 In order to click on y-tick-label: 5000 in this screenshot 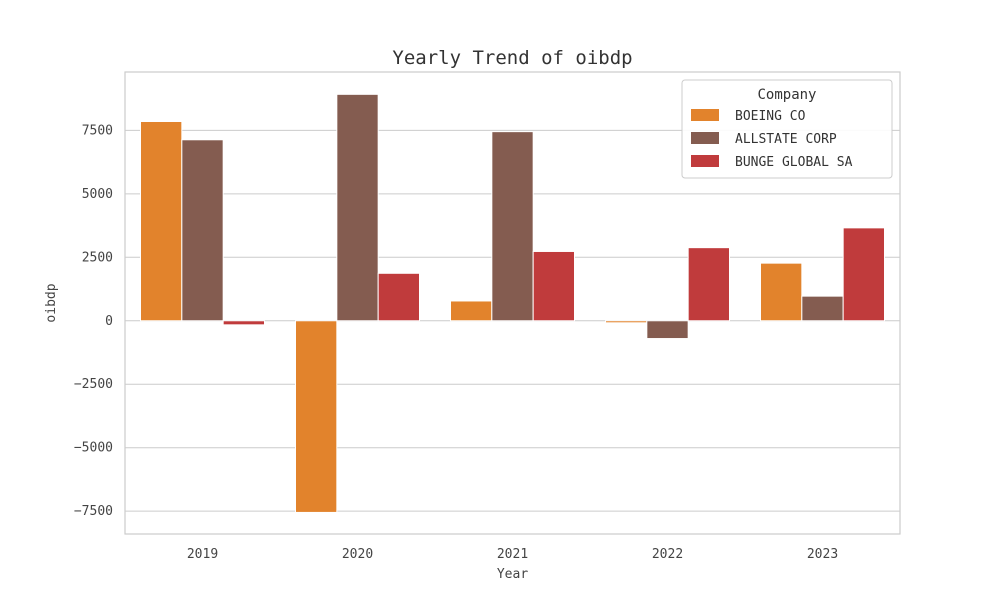, I will do `click(97, 194)`.